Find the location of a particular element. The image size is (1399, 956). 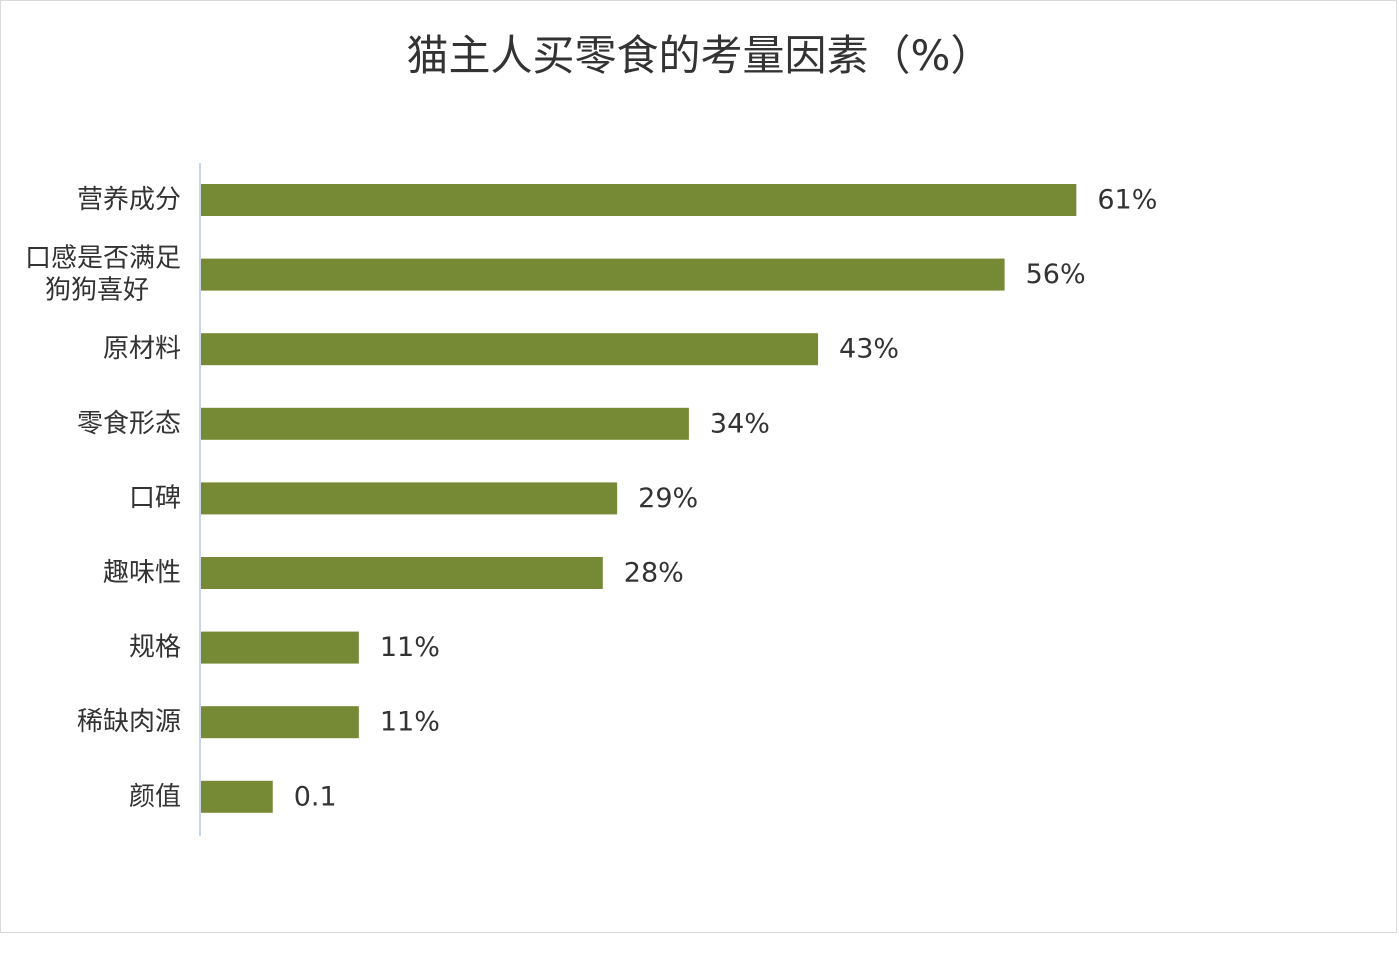

chart-title: 猫主人买零食的考量因素（%） is located at coordinates (699, 55).